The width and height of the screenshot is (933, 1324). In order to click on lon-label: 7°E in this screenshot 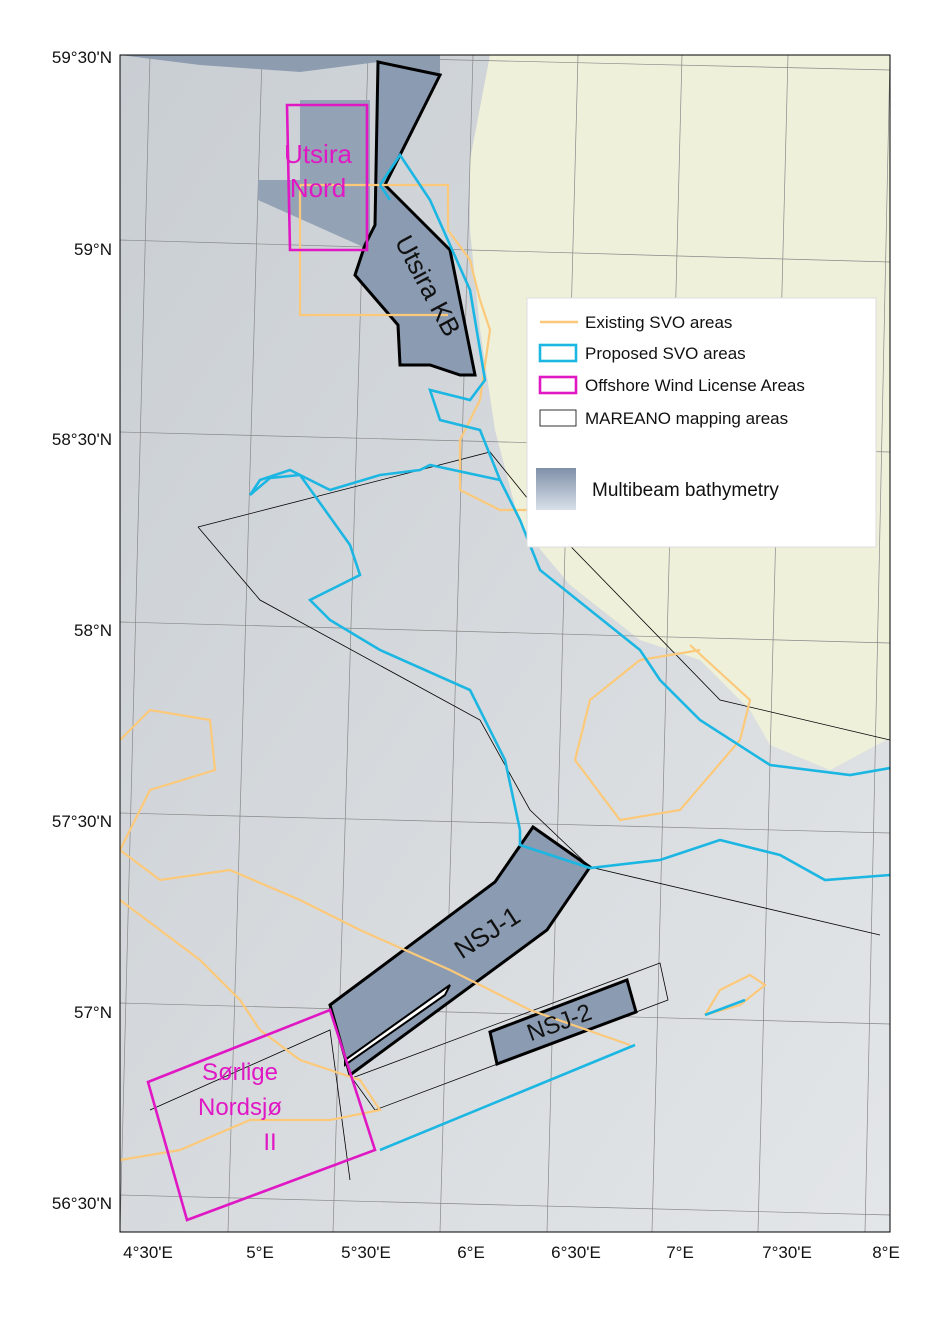, I will do `click(680, 1252)`.